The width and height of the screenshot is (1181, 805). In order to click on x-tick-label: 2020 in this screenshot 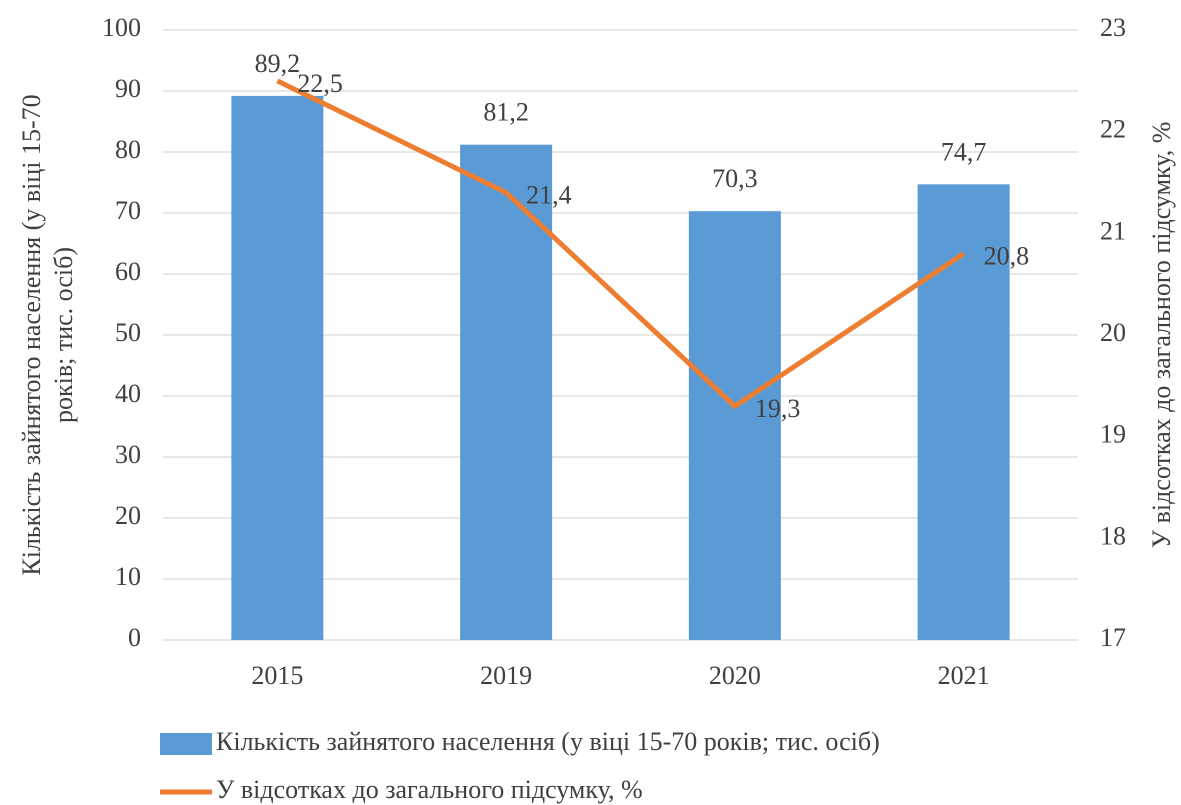, I will do `click(735, 675)`.